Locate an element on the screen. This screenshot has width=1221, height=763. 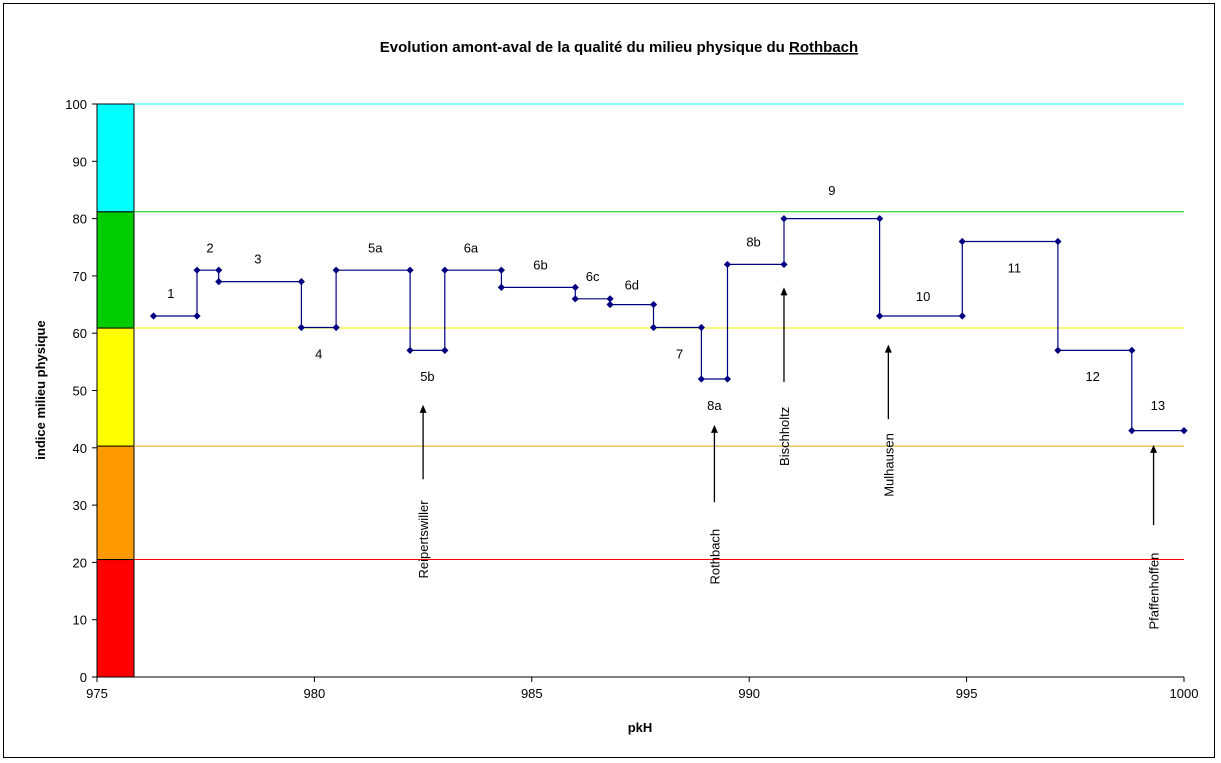
segment-label-8b: 8b is located at coordinates (753, 242).